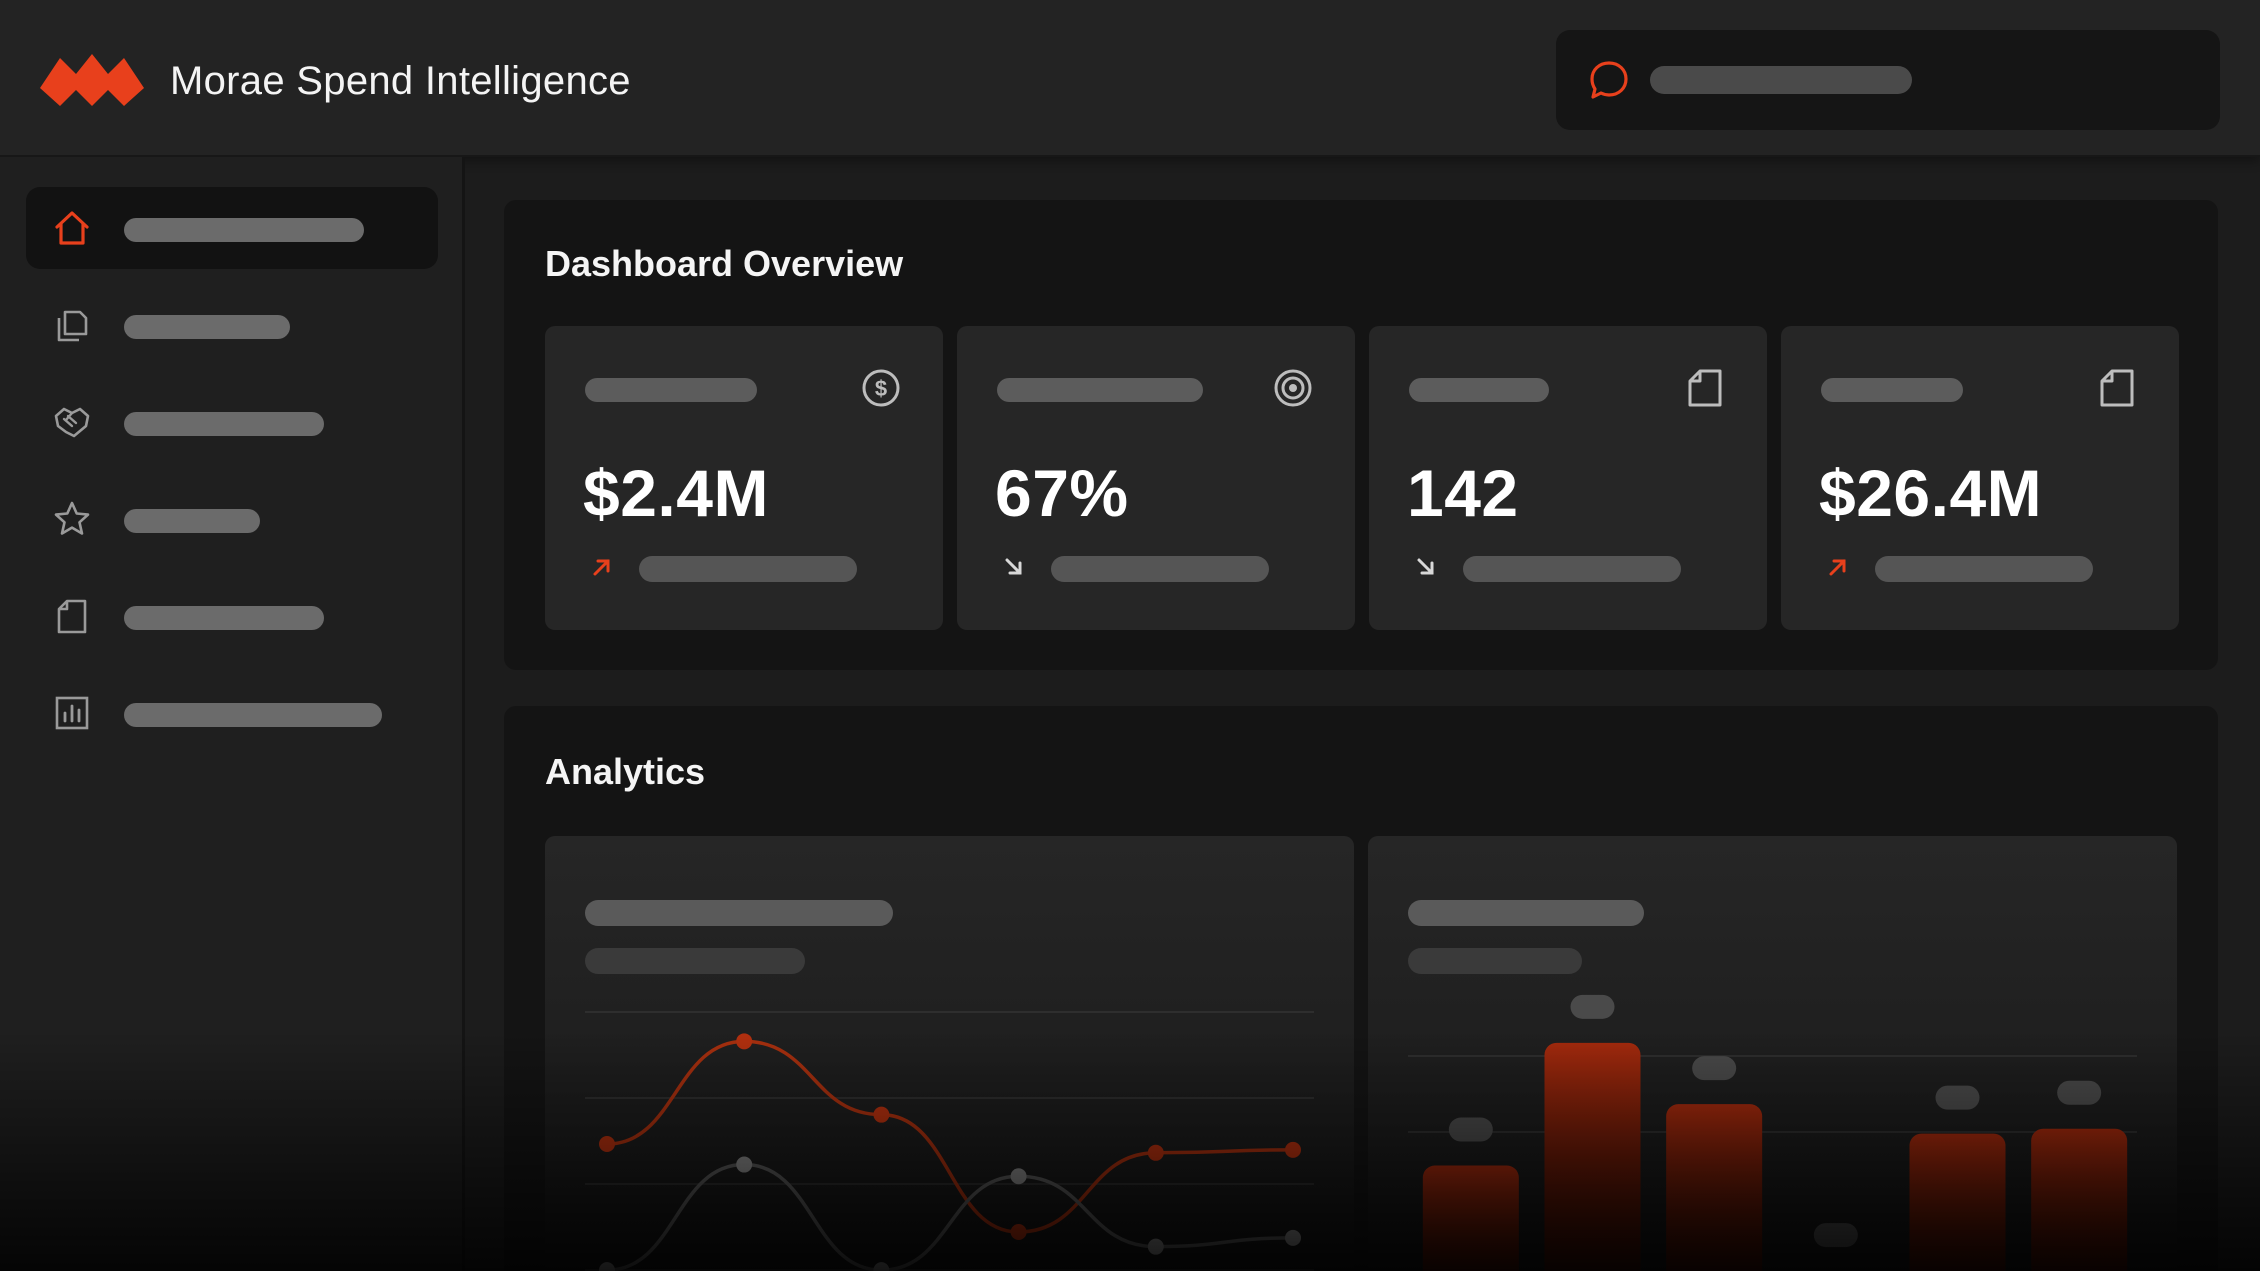 This screenshot has width=2260, height=1271. I want to click on dashboard-title: Dashboard Overview, so click(724, 263).